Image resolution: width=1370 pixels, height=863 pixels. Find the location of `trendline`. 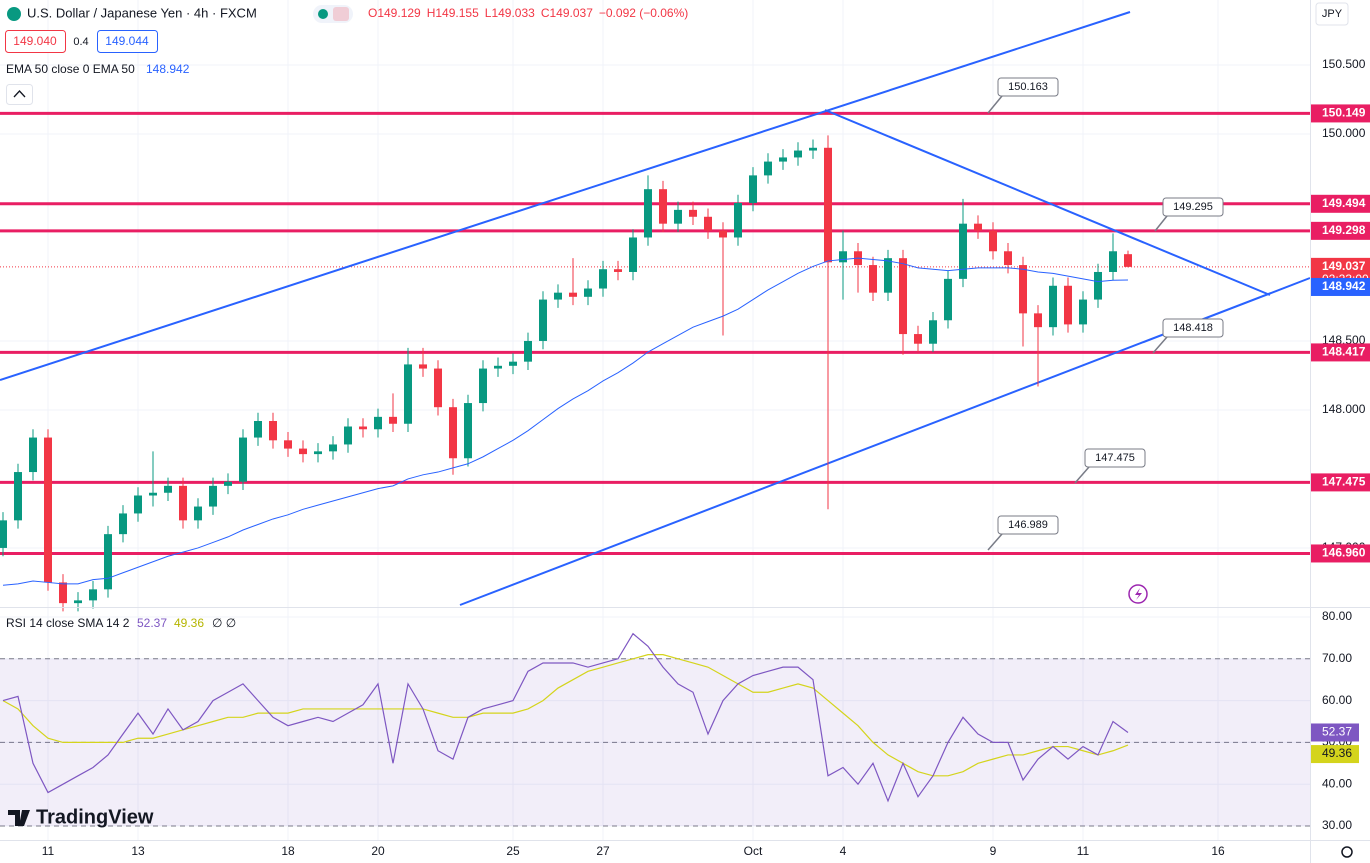

trendline is located at coordinates (1047, 202).